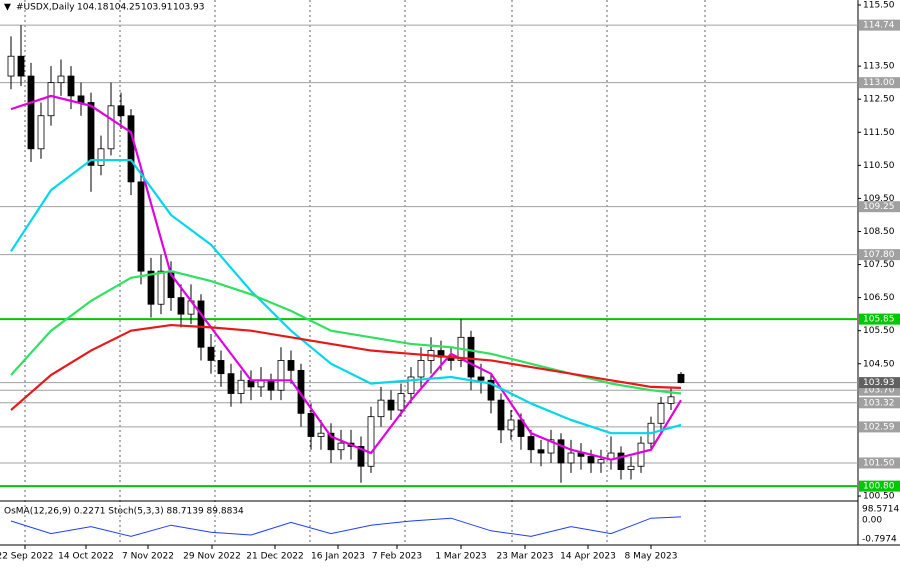  What do you see at coordinates (879, 199) in the screenshot?
I see `y-tick-label: 109.50` at bounding box center [879, 199].